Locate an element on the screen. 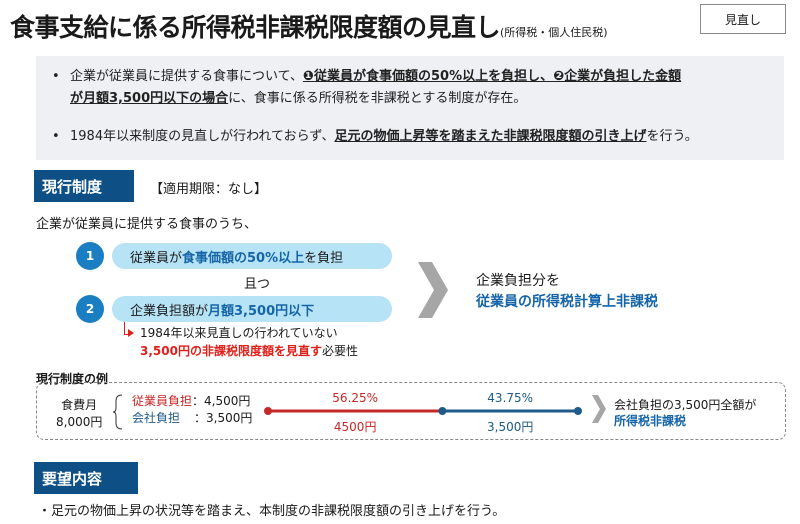 The width and height of the screenshot is (800, 524). company-share-percent: 43.75% is located at coordinates (510, 398).